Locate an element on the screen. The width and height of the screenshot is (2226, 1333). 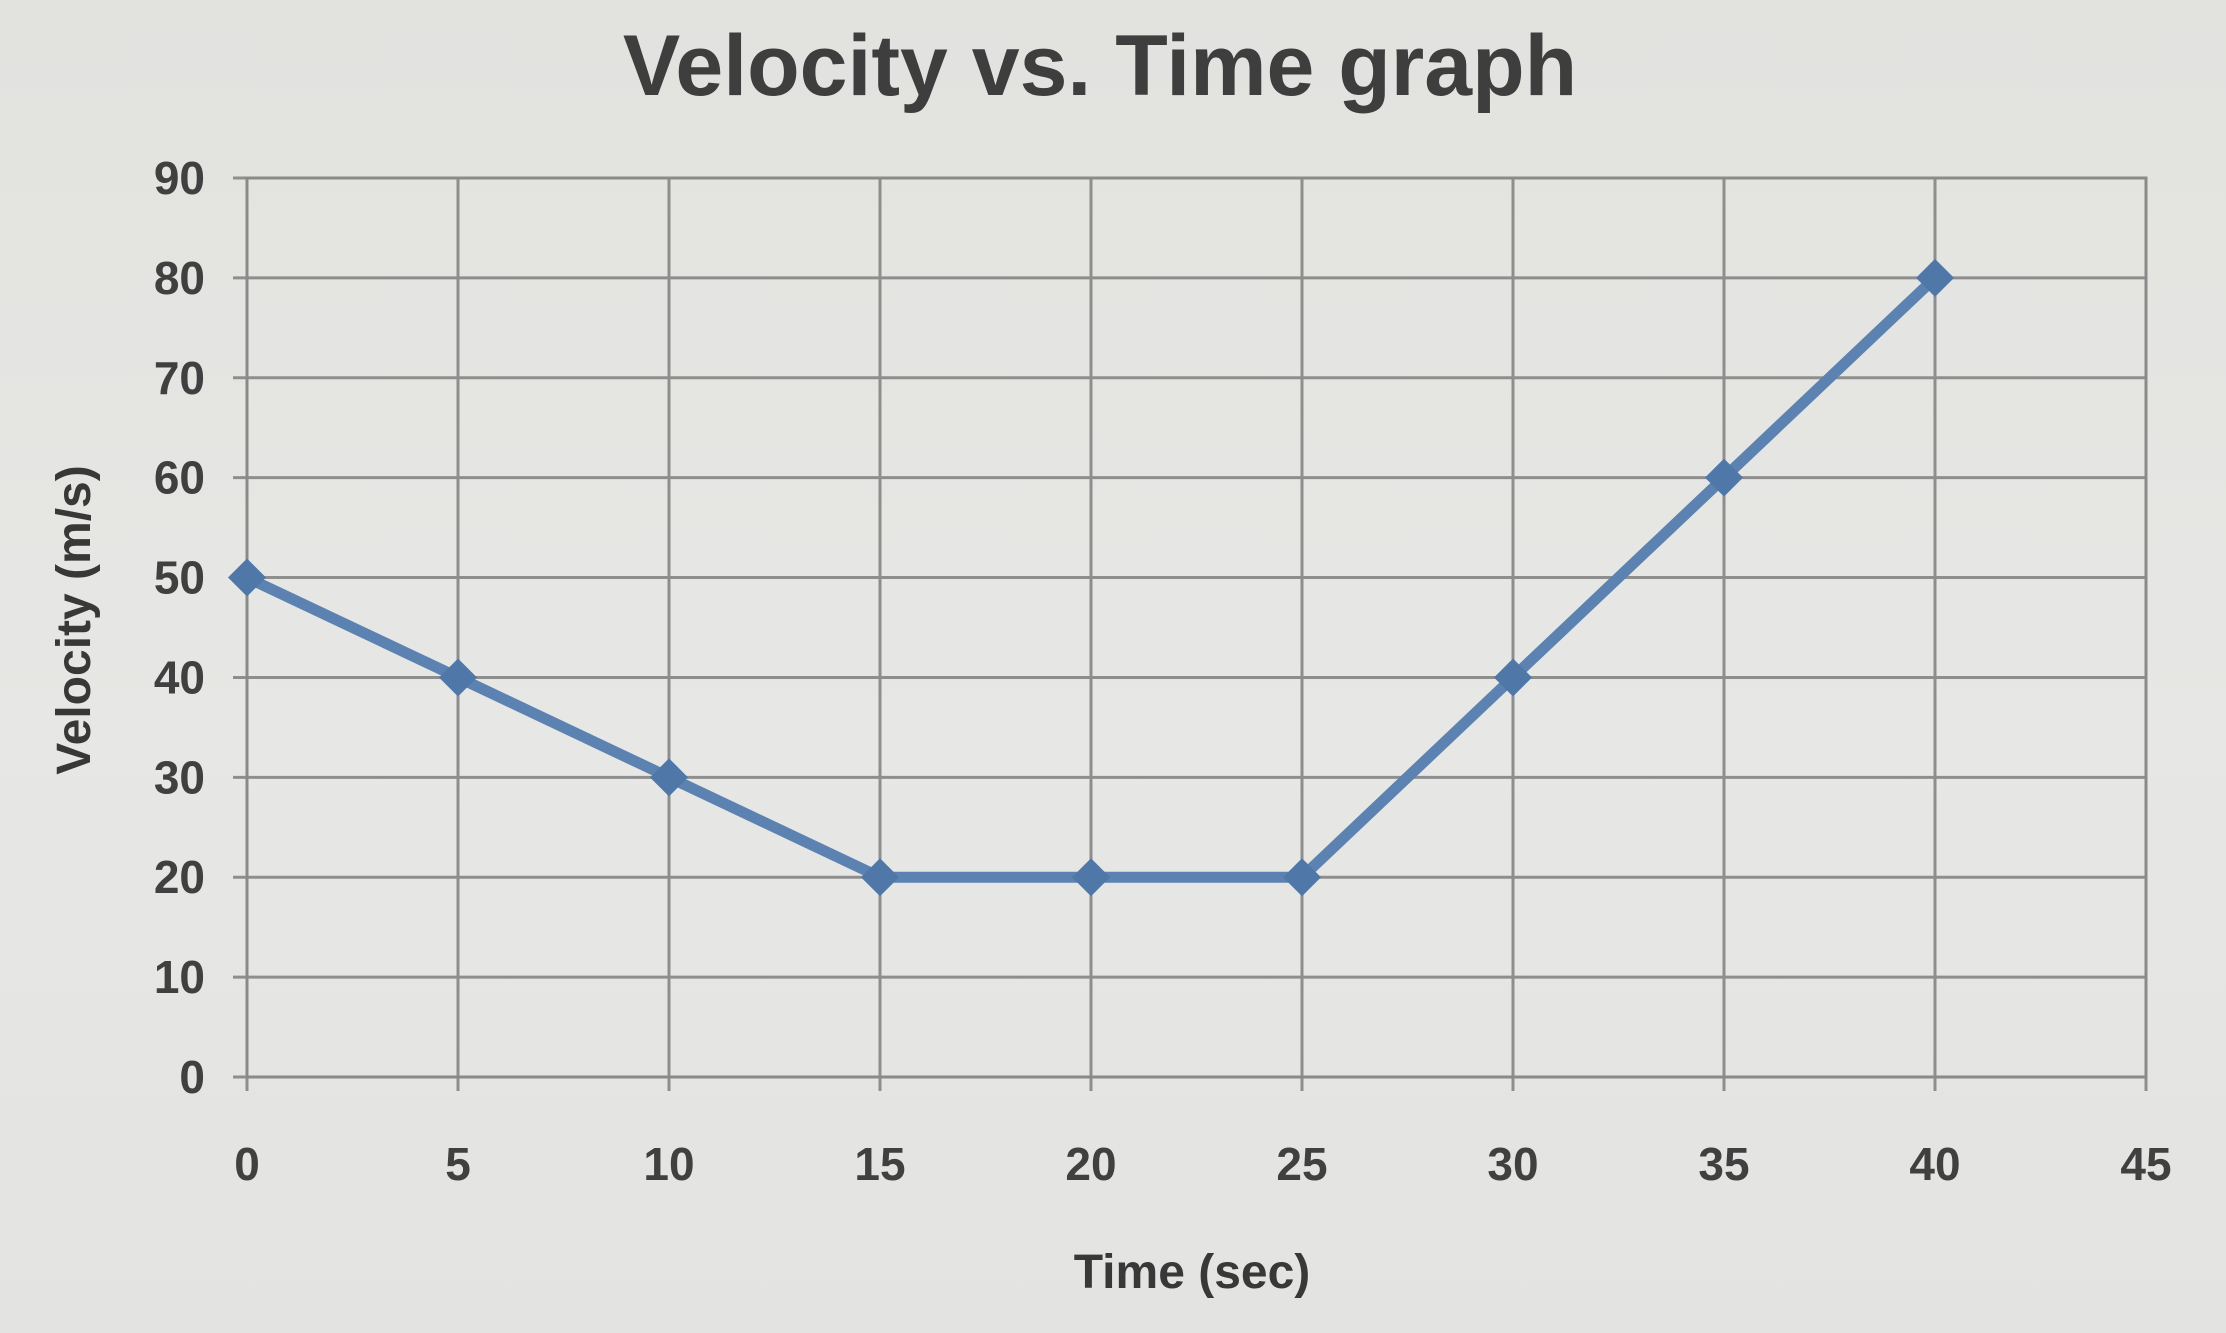
y-tick-label: 50 is located at coordinates (179, 578).